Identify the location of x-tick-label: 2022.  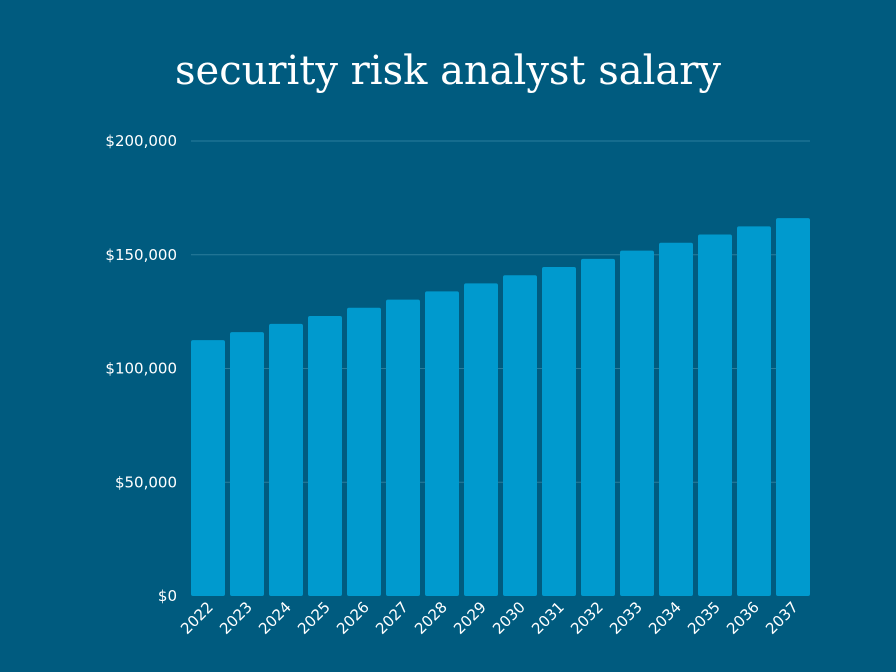
(197, 618).